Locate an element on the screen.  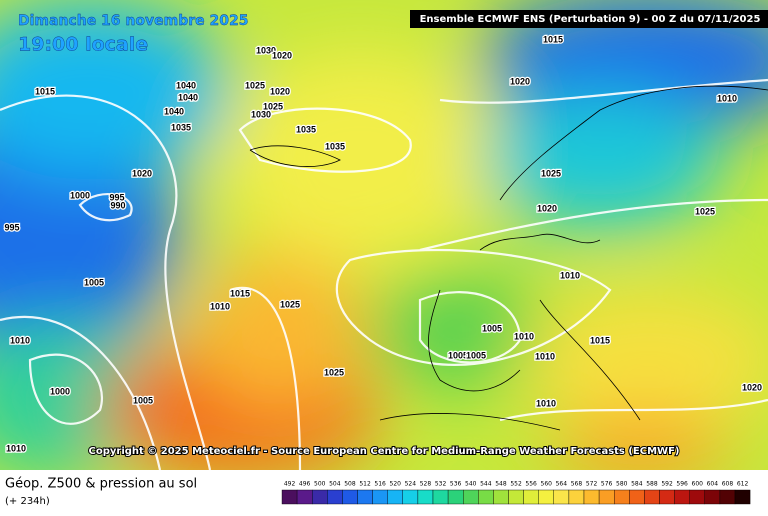
legend-label: 560 is located at coordinates (547, 484).